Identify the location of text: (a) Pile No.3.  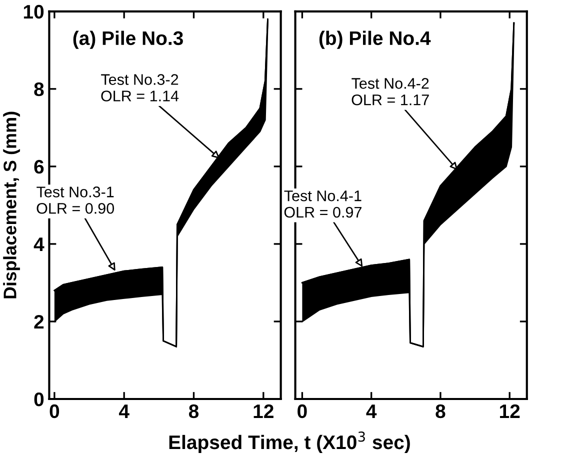
(128, 39).